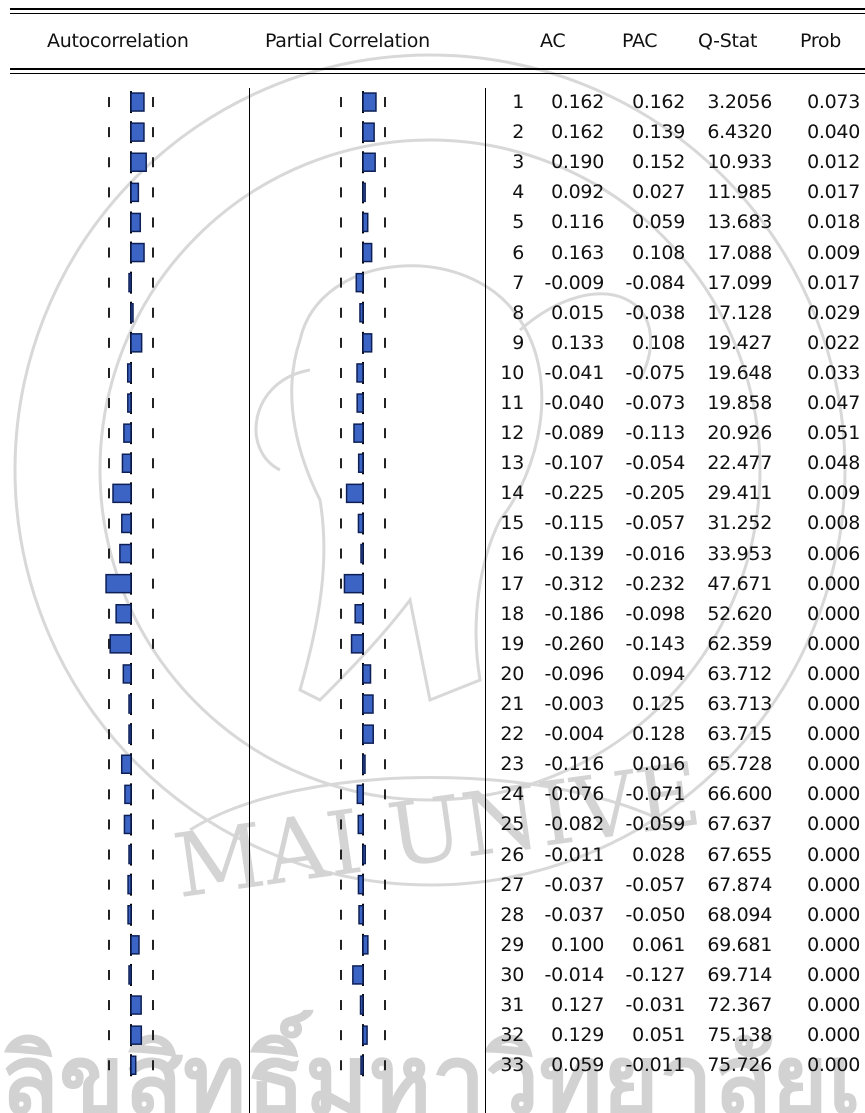 This screenshot has height=1113, width=865. Describe the element at coordinates (676, 313) in the screenshot. I see `table-row: 8 0.015 -0.038 17.128 0.029` at that location.